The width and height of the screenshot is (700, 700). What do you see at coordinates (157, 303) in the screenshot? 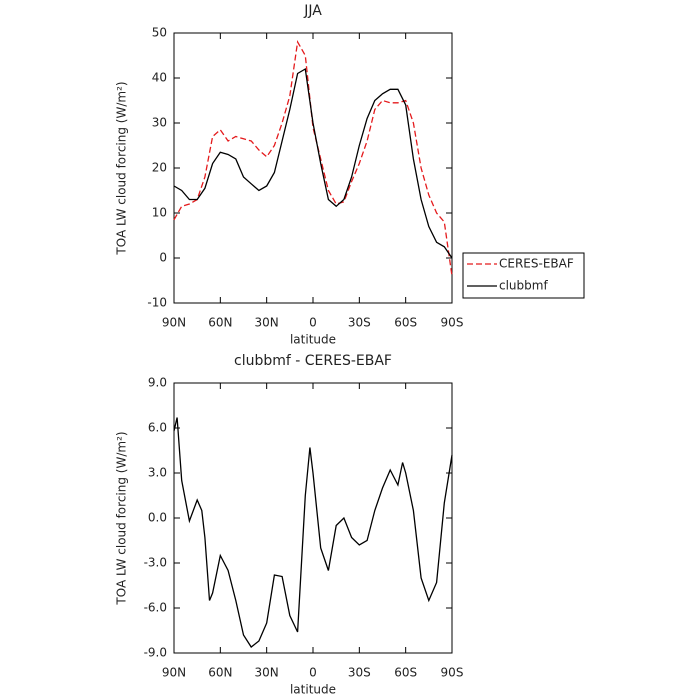
I see `y-tick-label: -10` at bounding box center [157, 303].